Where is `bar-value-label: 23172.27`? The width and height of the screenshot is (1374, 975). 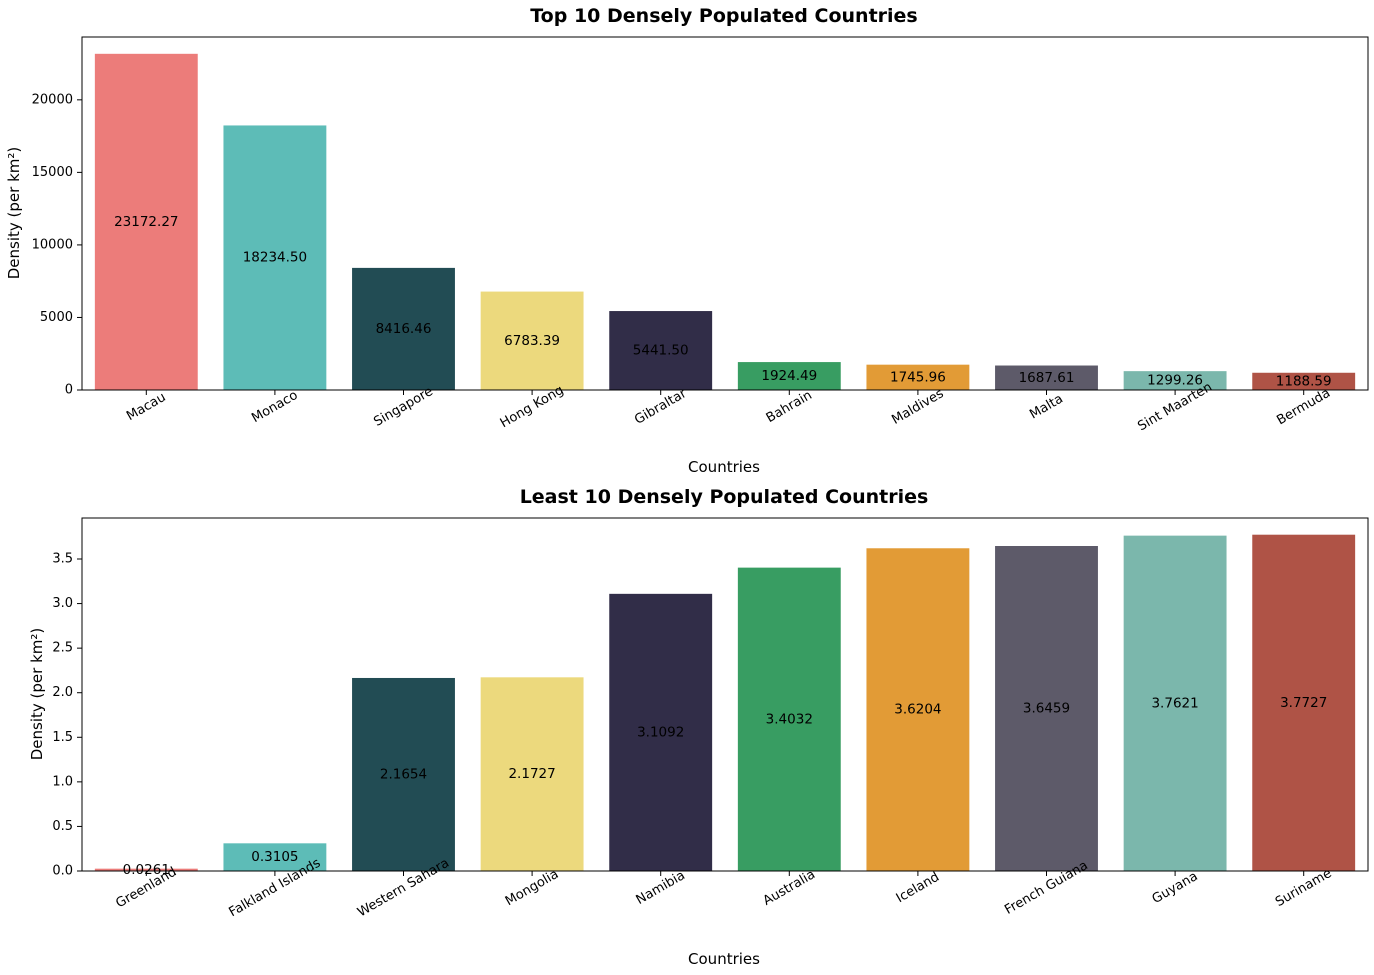 bar-value-label: 23172.27 is located at coordinates (146, 222).